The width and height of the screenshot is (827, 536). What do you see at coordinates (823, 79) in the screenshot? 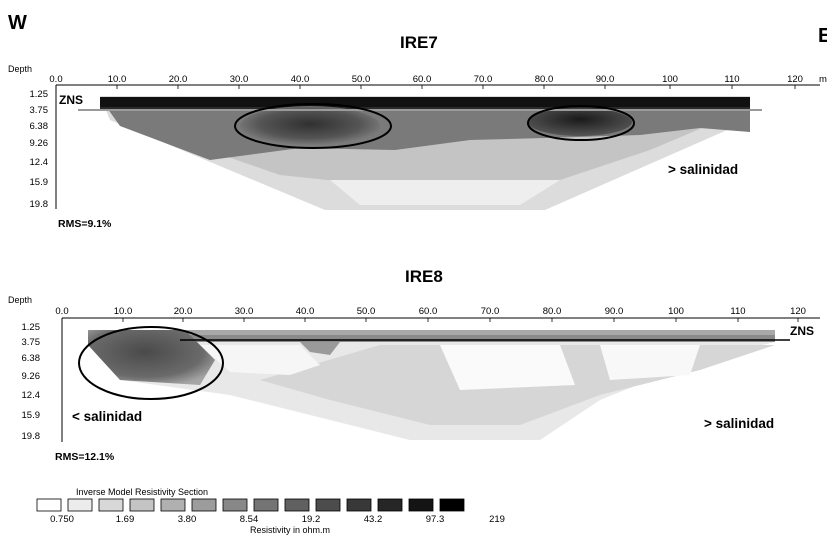
I see `x-unit: m` at bounding box center [823, 79].